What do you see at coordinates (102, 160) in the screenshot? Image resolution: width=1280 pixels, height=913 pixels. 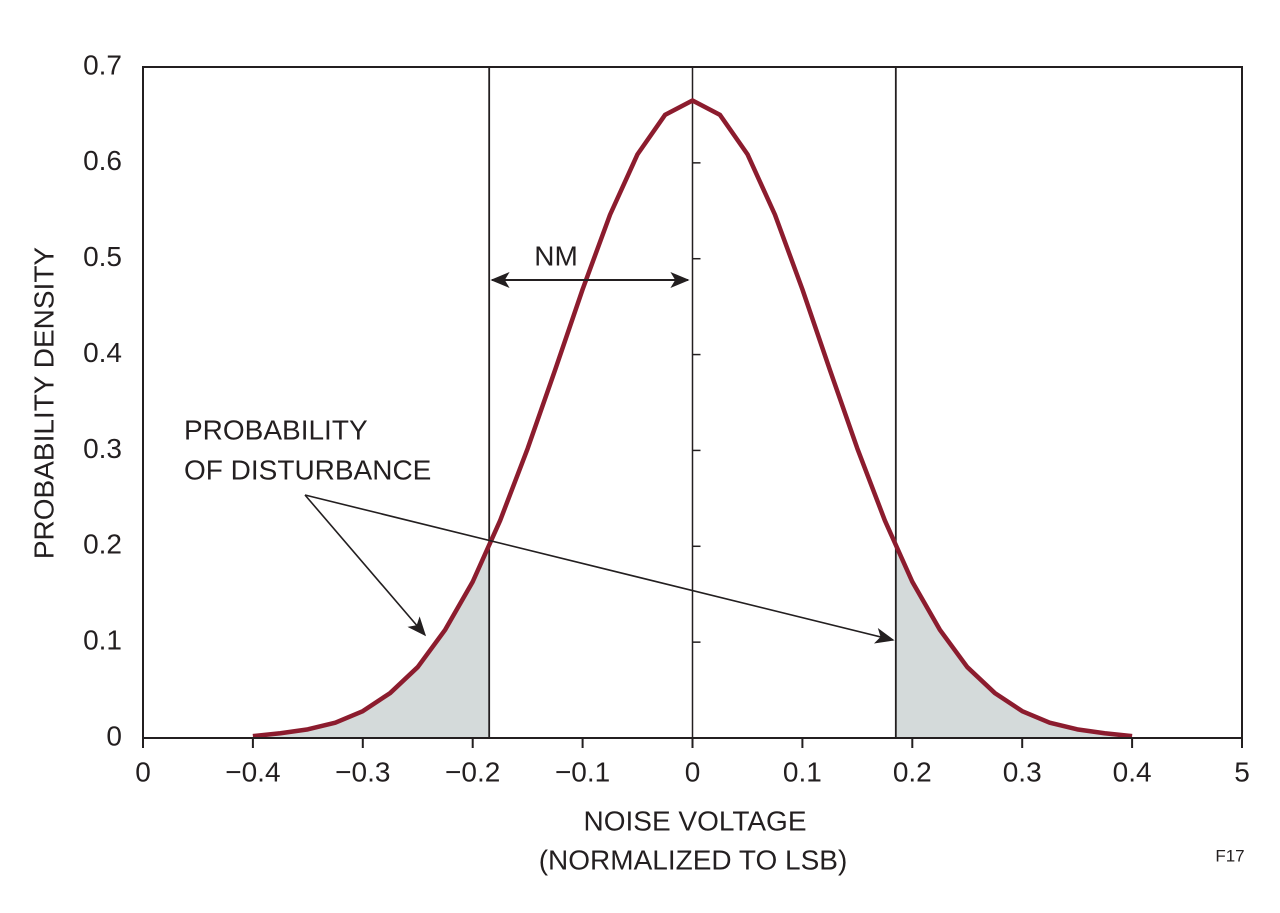 I see `y-tick-label: 0.6` at bounding box center [102, 160].